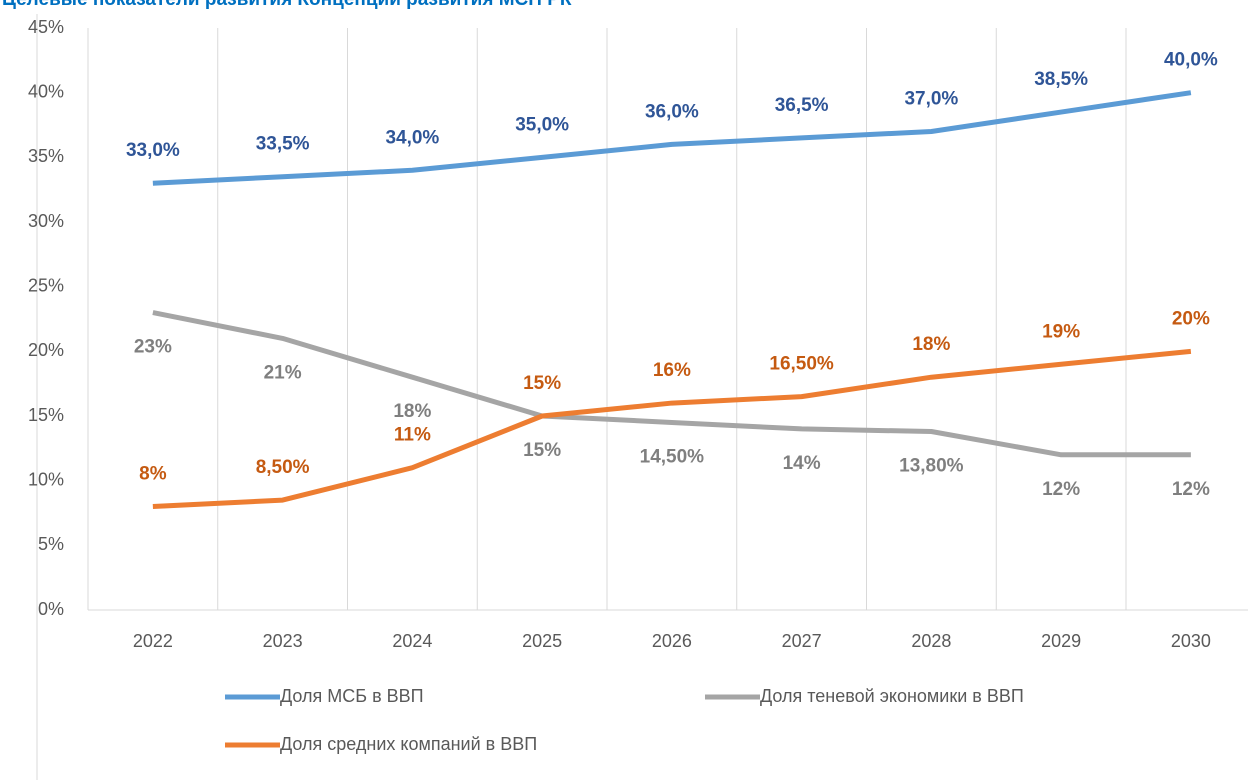 The width and height of the screenshot is (1248, 780). What do you see at coordinates (892, 696) in the screenshot?
I see `legend-label: Доля теневой экономики в ВВП` at bounding box center [892, 696].